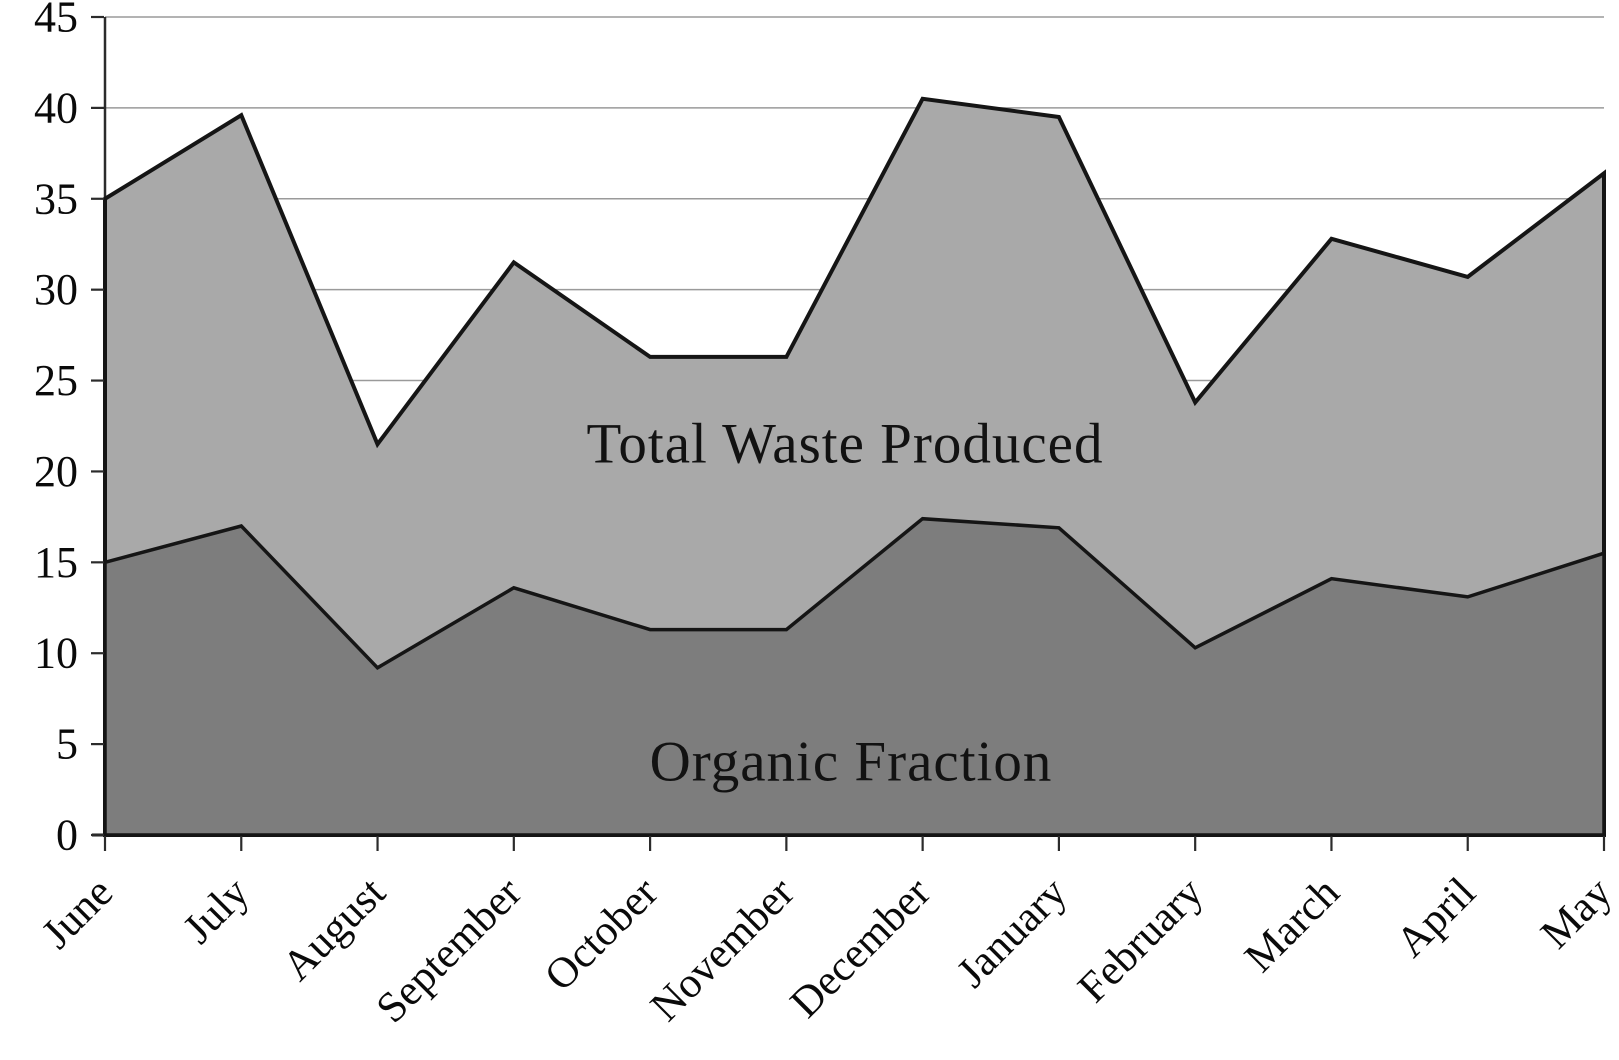 This screenshot has height=1060, width=1619. I want to click on y-tick-label: 40, so click(56, 107).